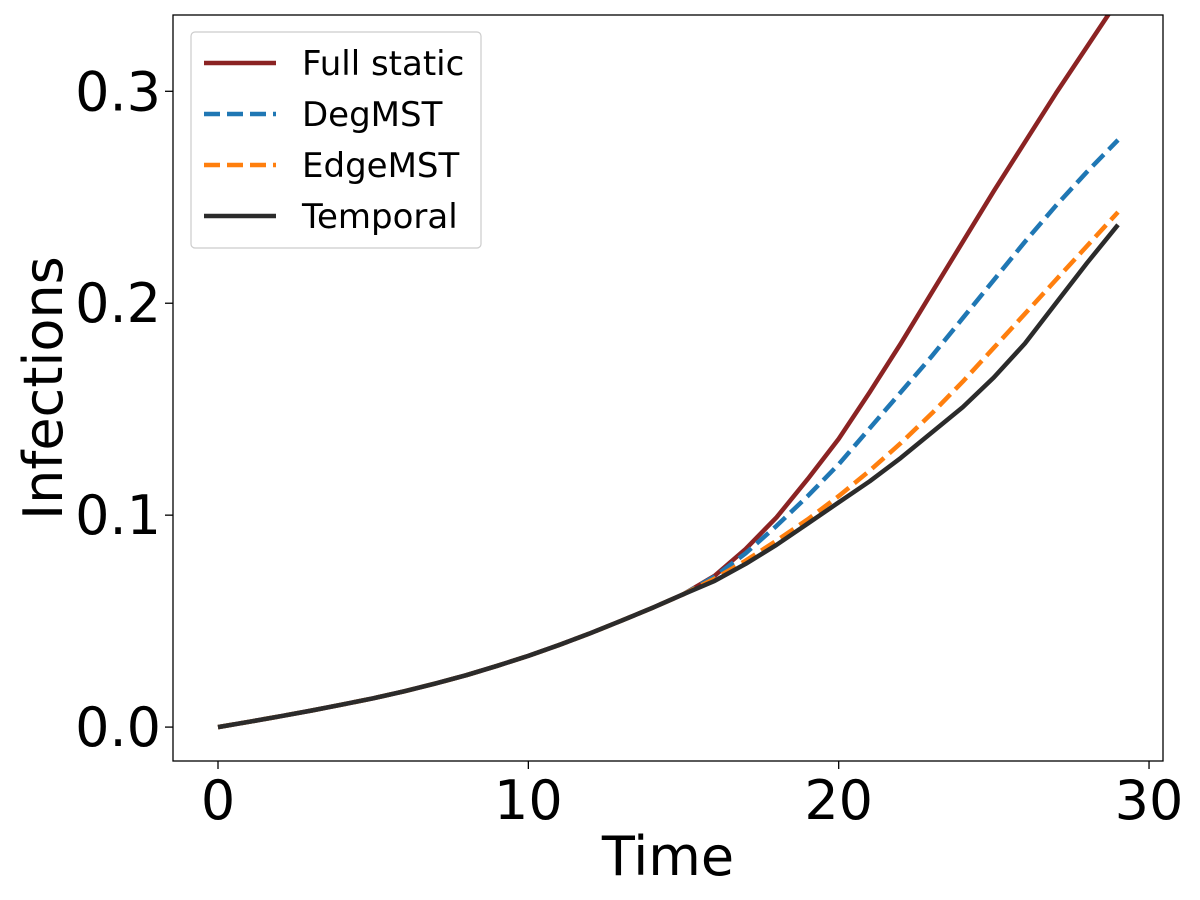 This screenshot has width=1200, height=900. Describe the element at coordinates (124, 409) in the screenshot. I see `y-axis-ticks: 0.0 0.1 0.2 0.3` at that location.